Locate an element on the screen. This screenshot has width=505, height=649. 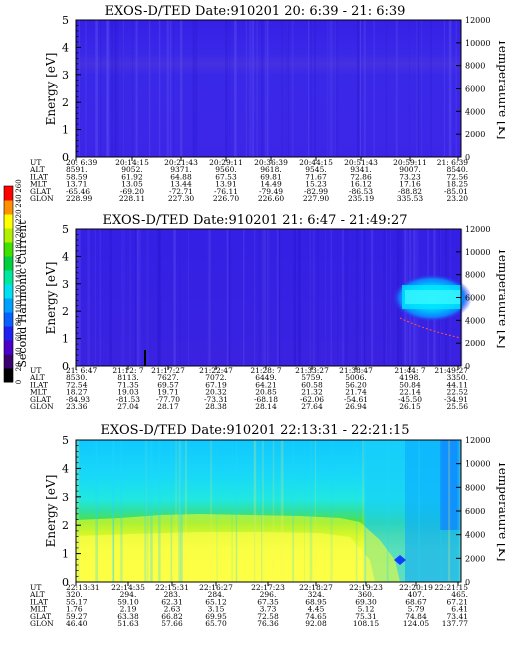
orbit-cell: 60.58 is located at coordinates (312, 384).